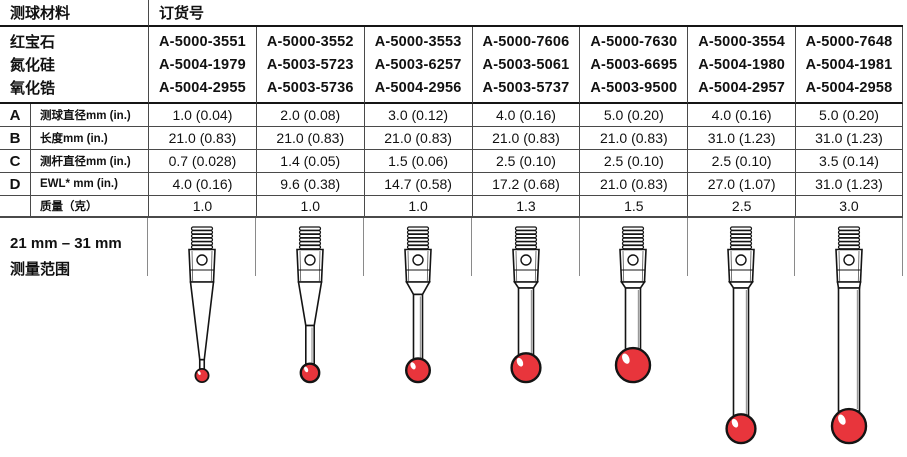 Image resolution: width=907 pixels, height=457 pixels. Describe the element at coordinates (849, 65) in the screenshot. I see `part-numbers-col-7: A-5000-7648 A-5004-1981 A-5004-2958` at that location.